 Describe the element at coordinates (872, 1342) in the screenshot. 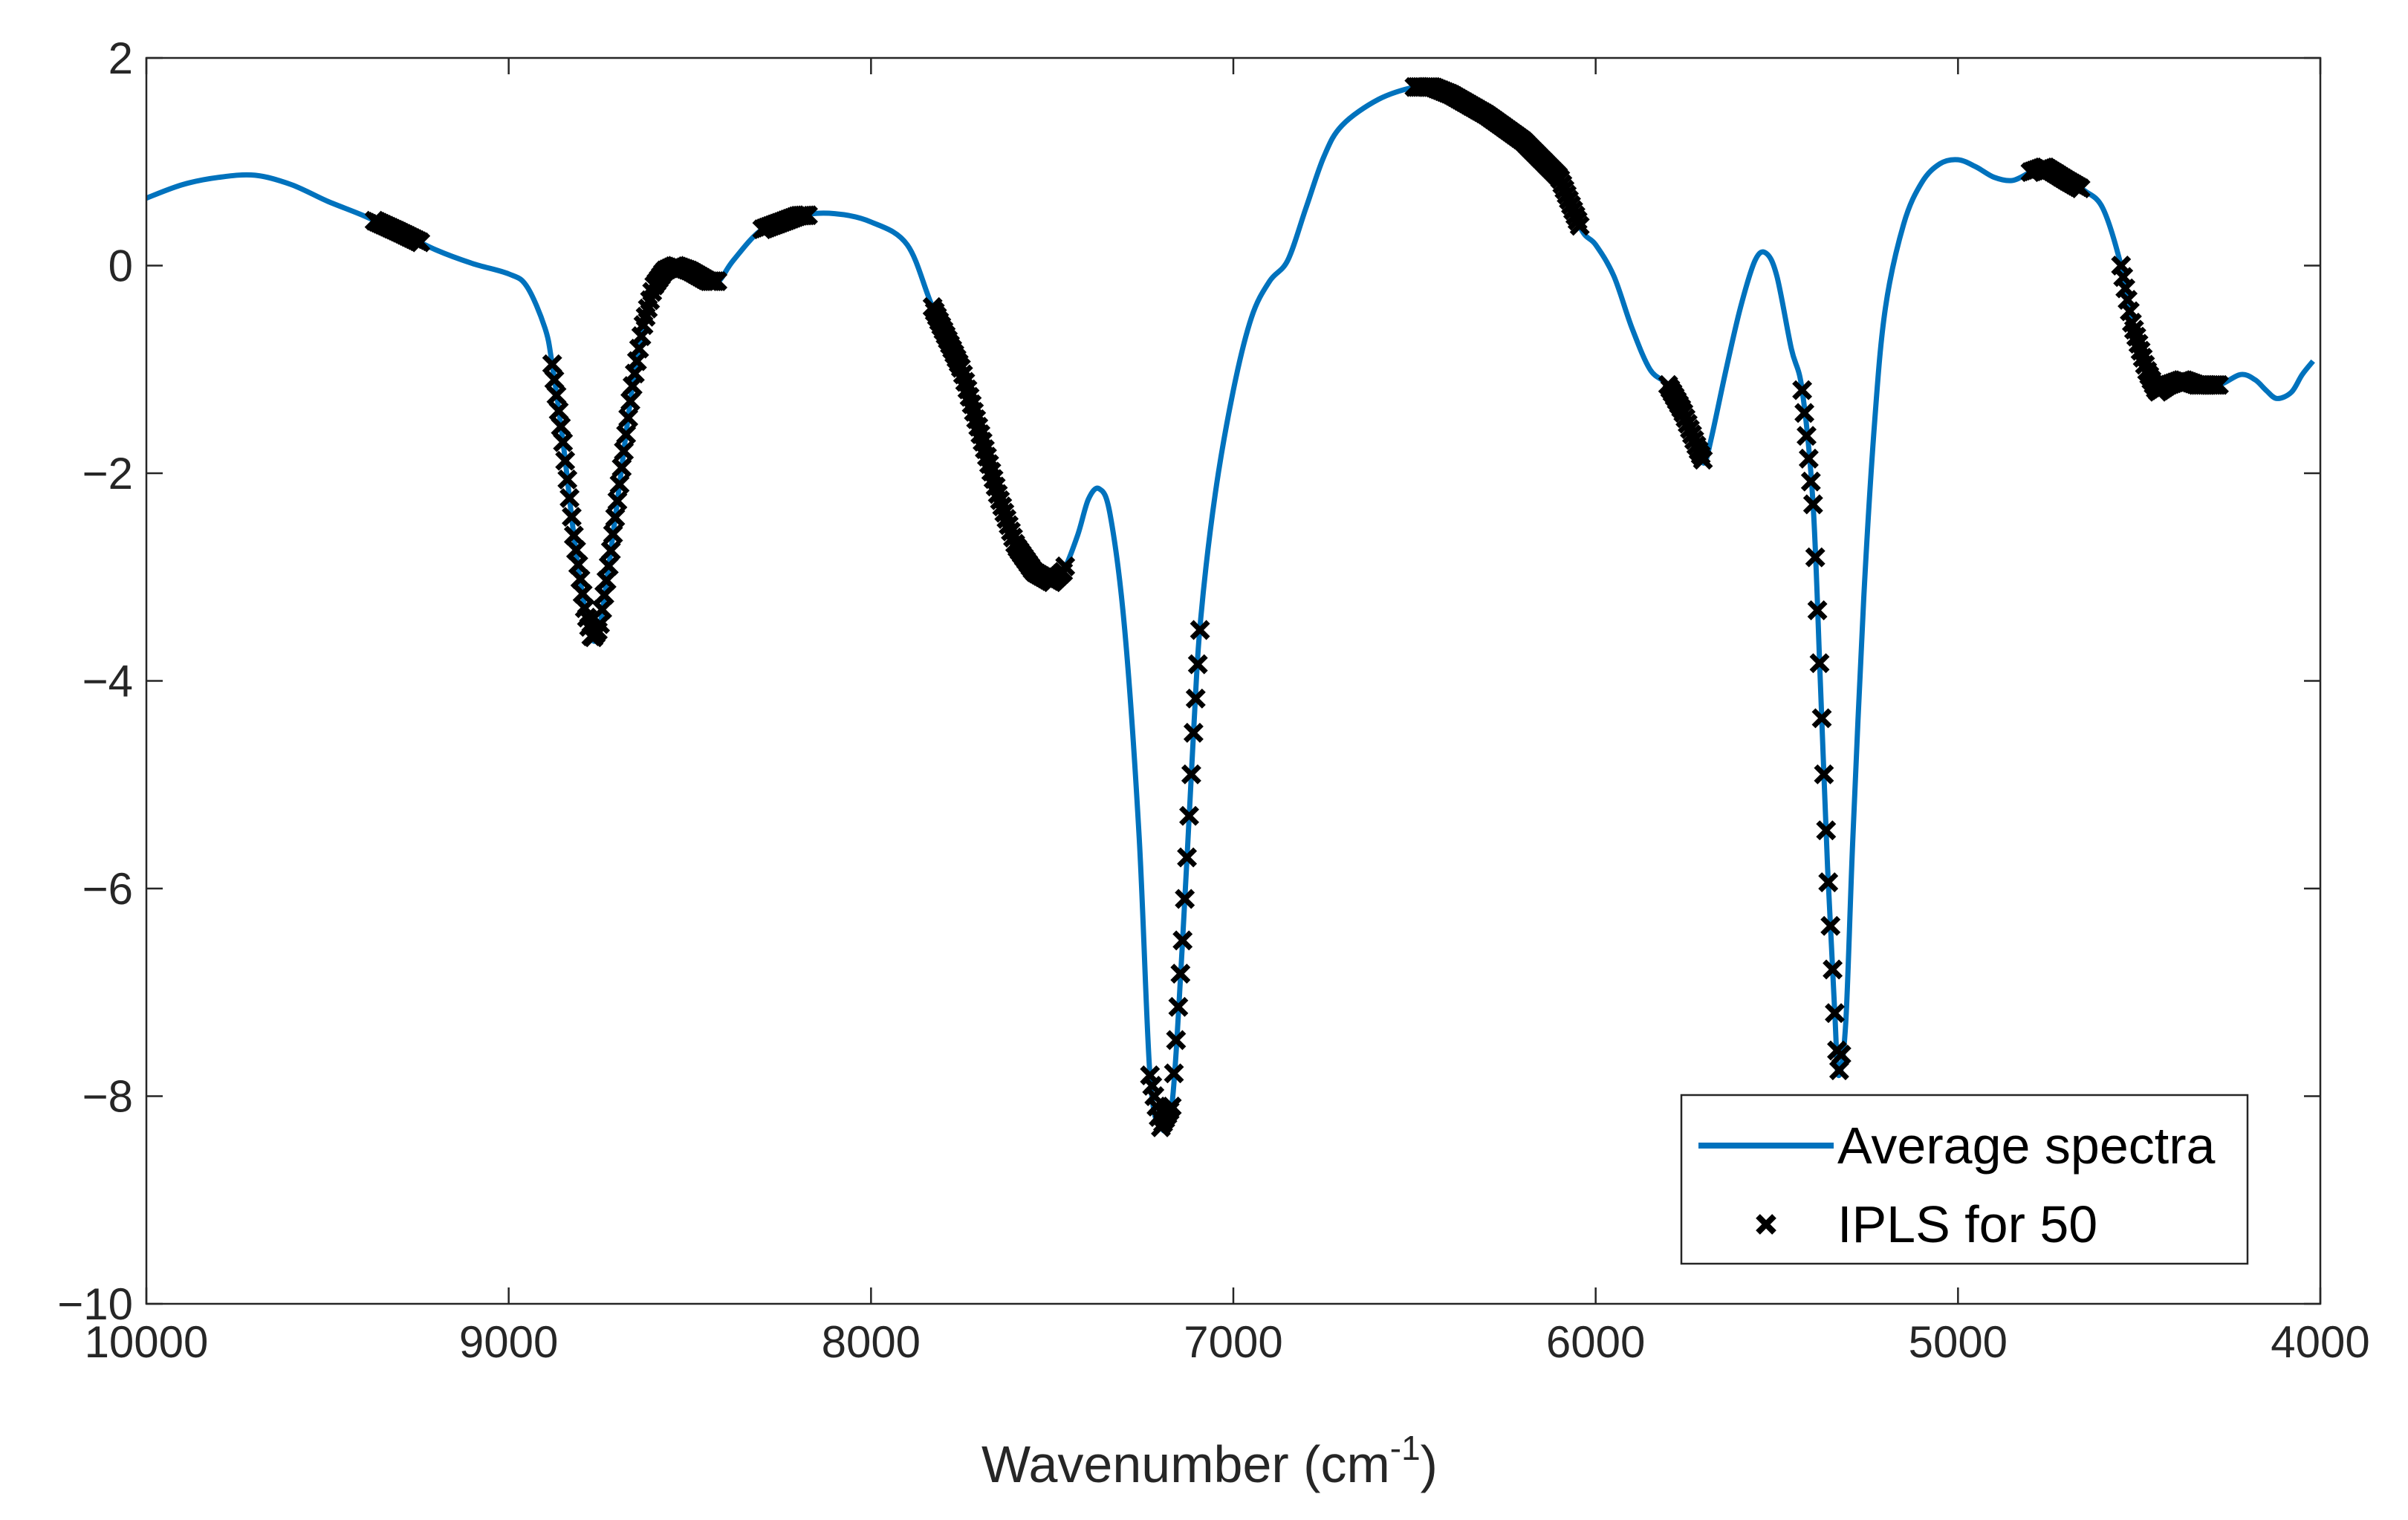

I see `x-tick-label: 8000` at that location.